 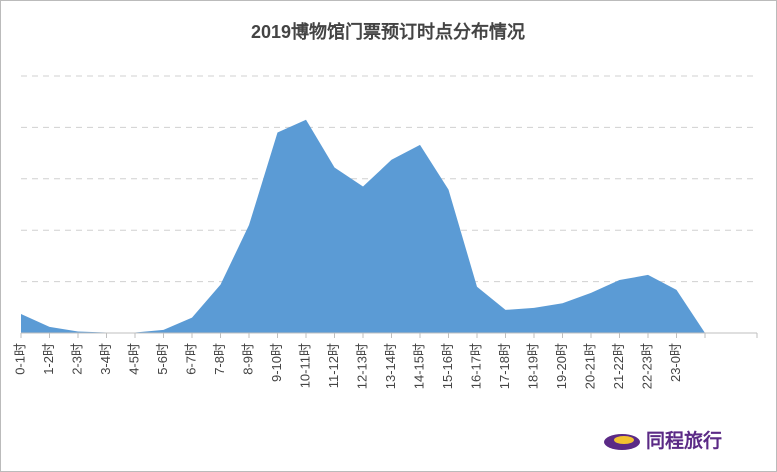 I want to click on x-tick-label: 1-2时, so click(x=48, y=359).